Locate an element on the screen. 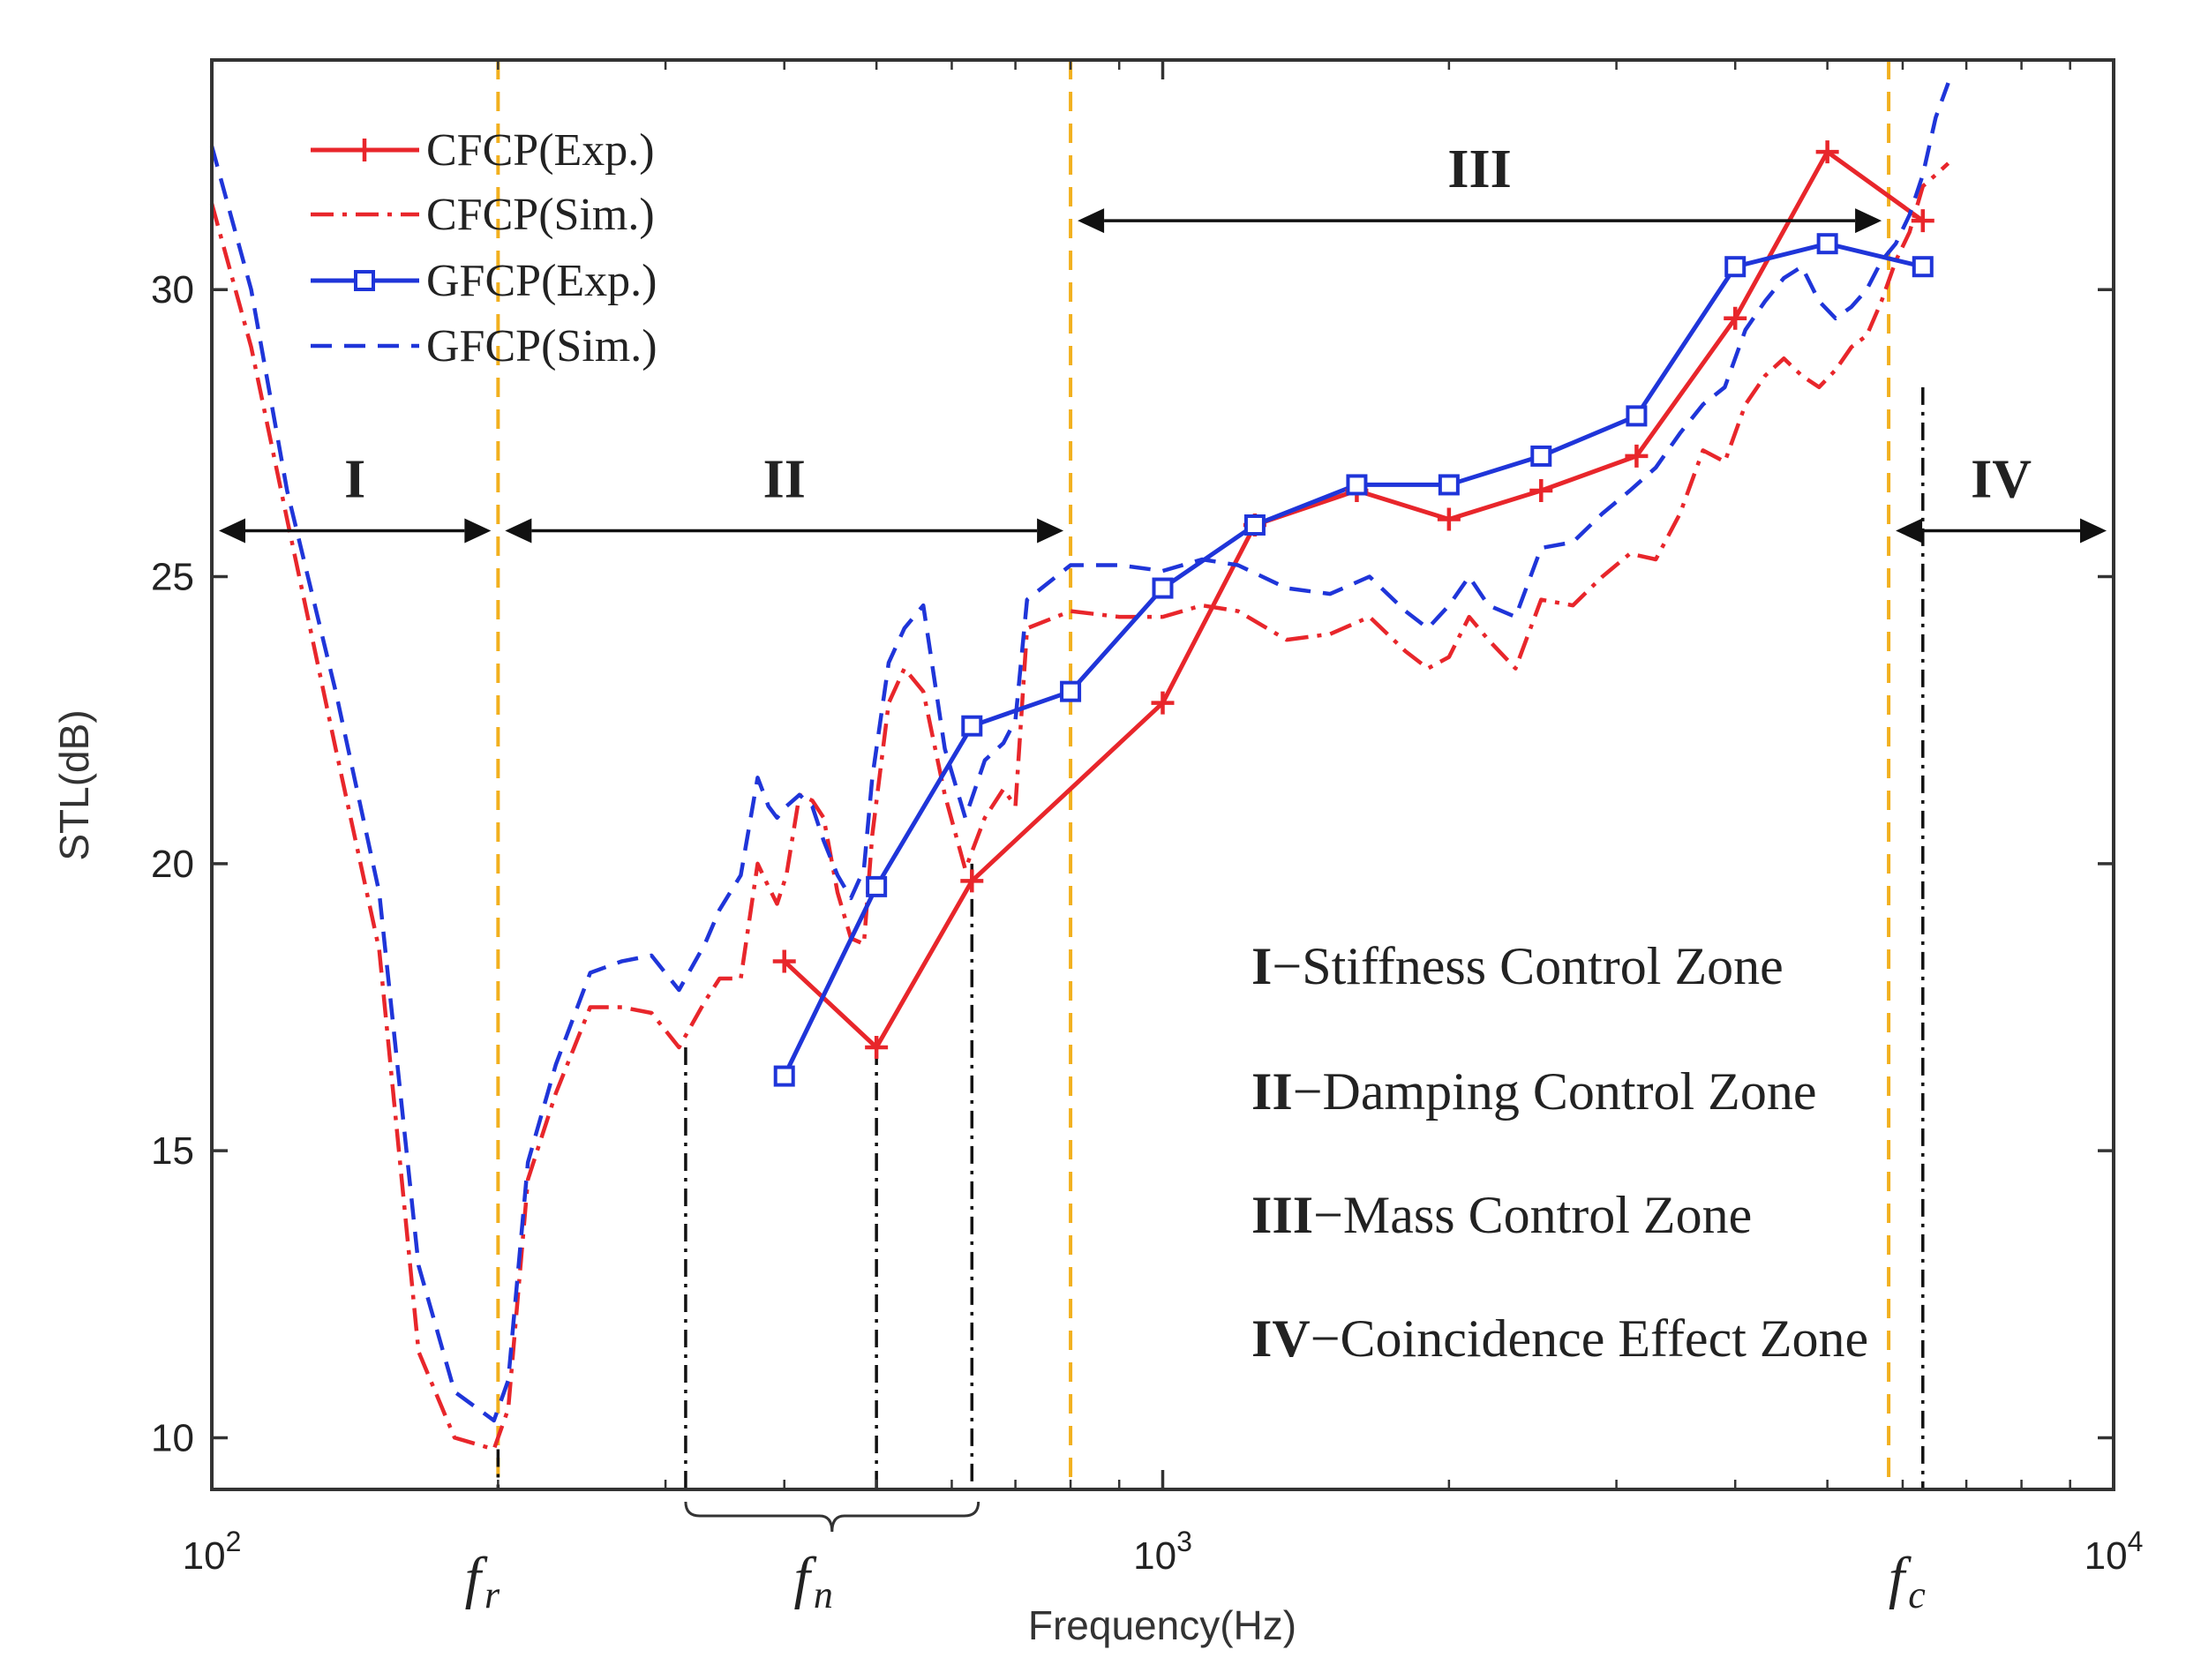 This screenshot has height=1680, width=2186. y-tick-label-5: 30 is located at coordinates (172, 289).